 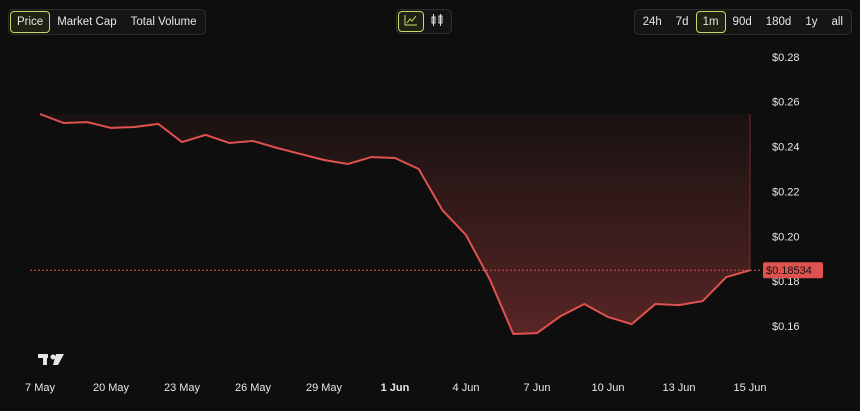 I want to click on y-tick-label: $0.18, so click(x=786, y=282).